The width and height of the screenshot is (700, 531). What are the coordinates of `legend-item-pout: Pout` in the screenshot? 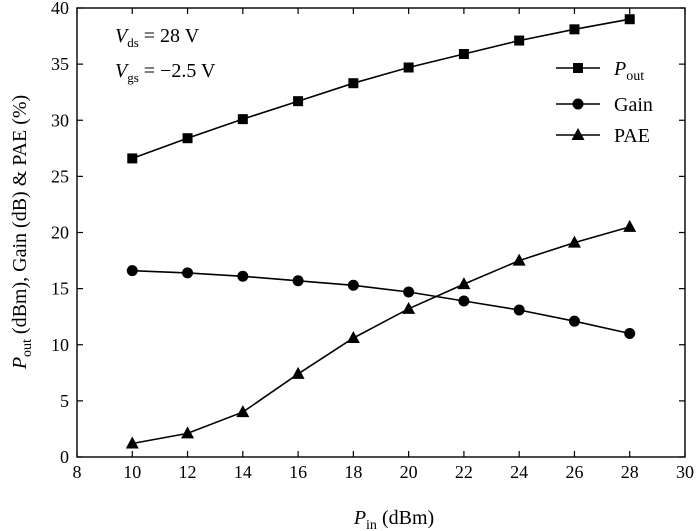 It's located at (600, 71).